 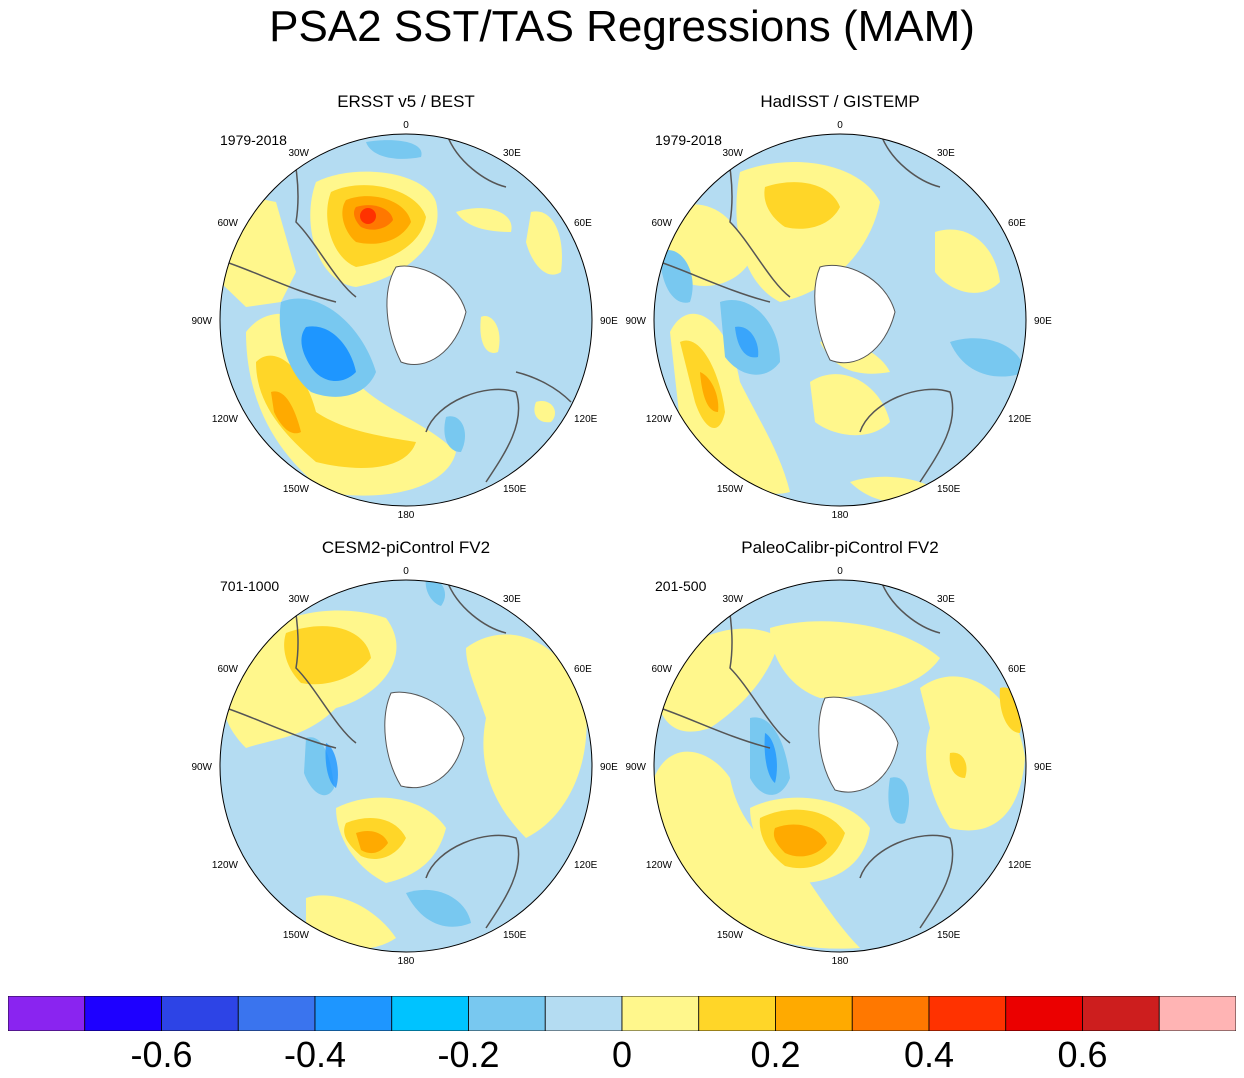 What do you see at coordinates (468, 1054) in the screenshot?
I see `colorbar-tick-label: -0.2` at bounding box center [468, 1054].